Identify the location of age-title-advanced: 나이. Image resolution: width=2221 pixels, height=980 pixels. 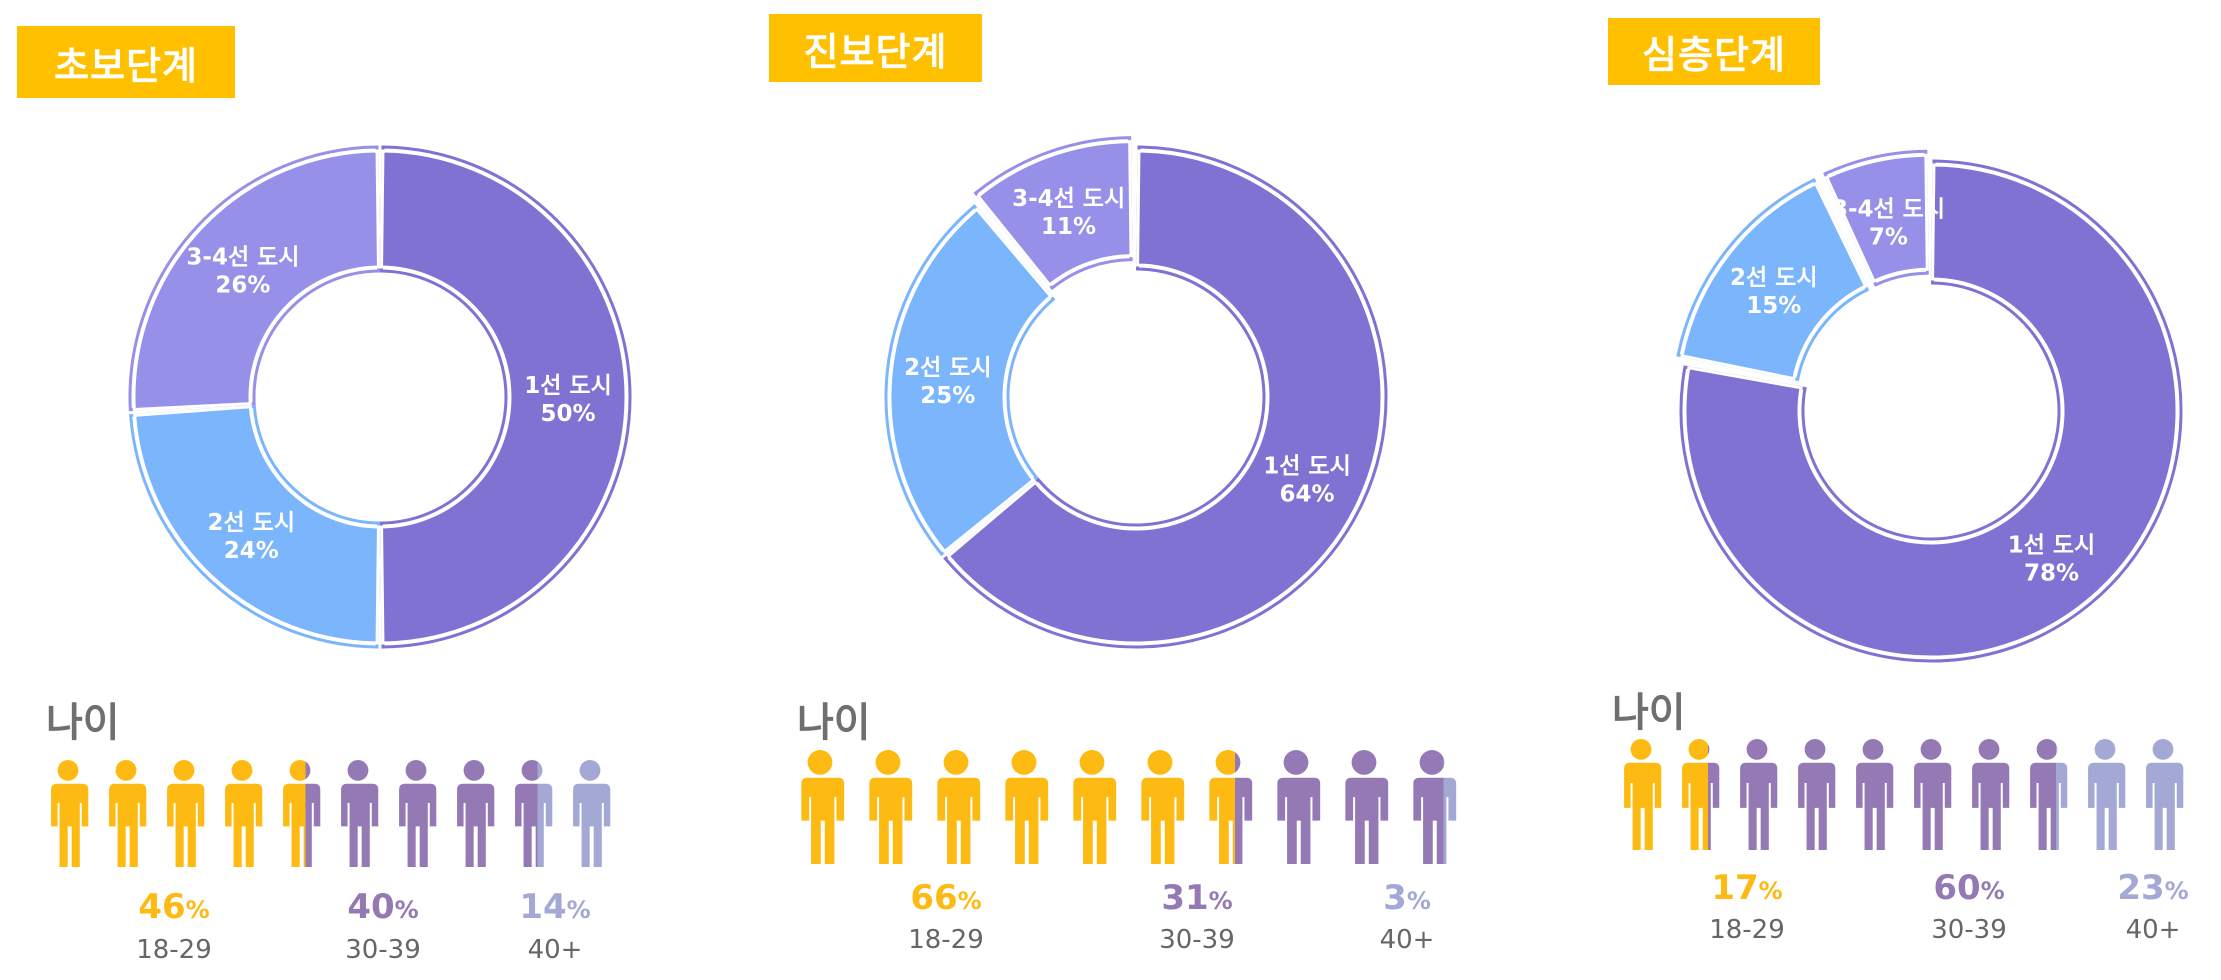
(834, 723).